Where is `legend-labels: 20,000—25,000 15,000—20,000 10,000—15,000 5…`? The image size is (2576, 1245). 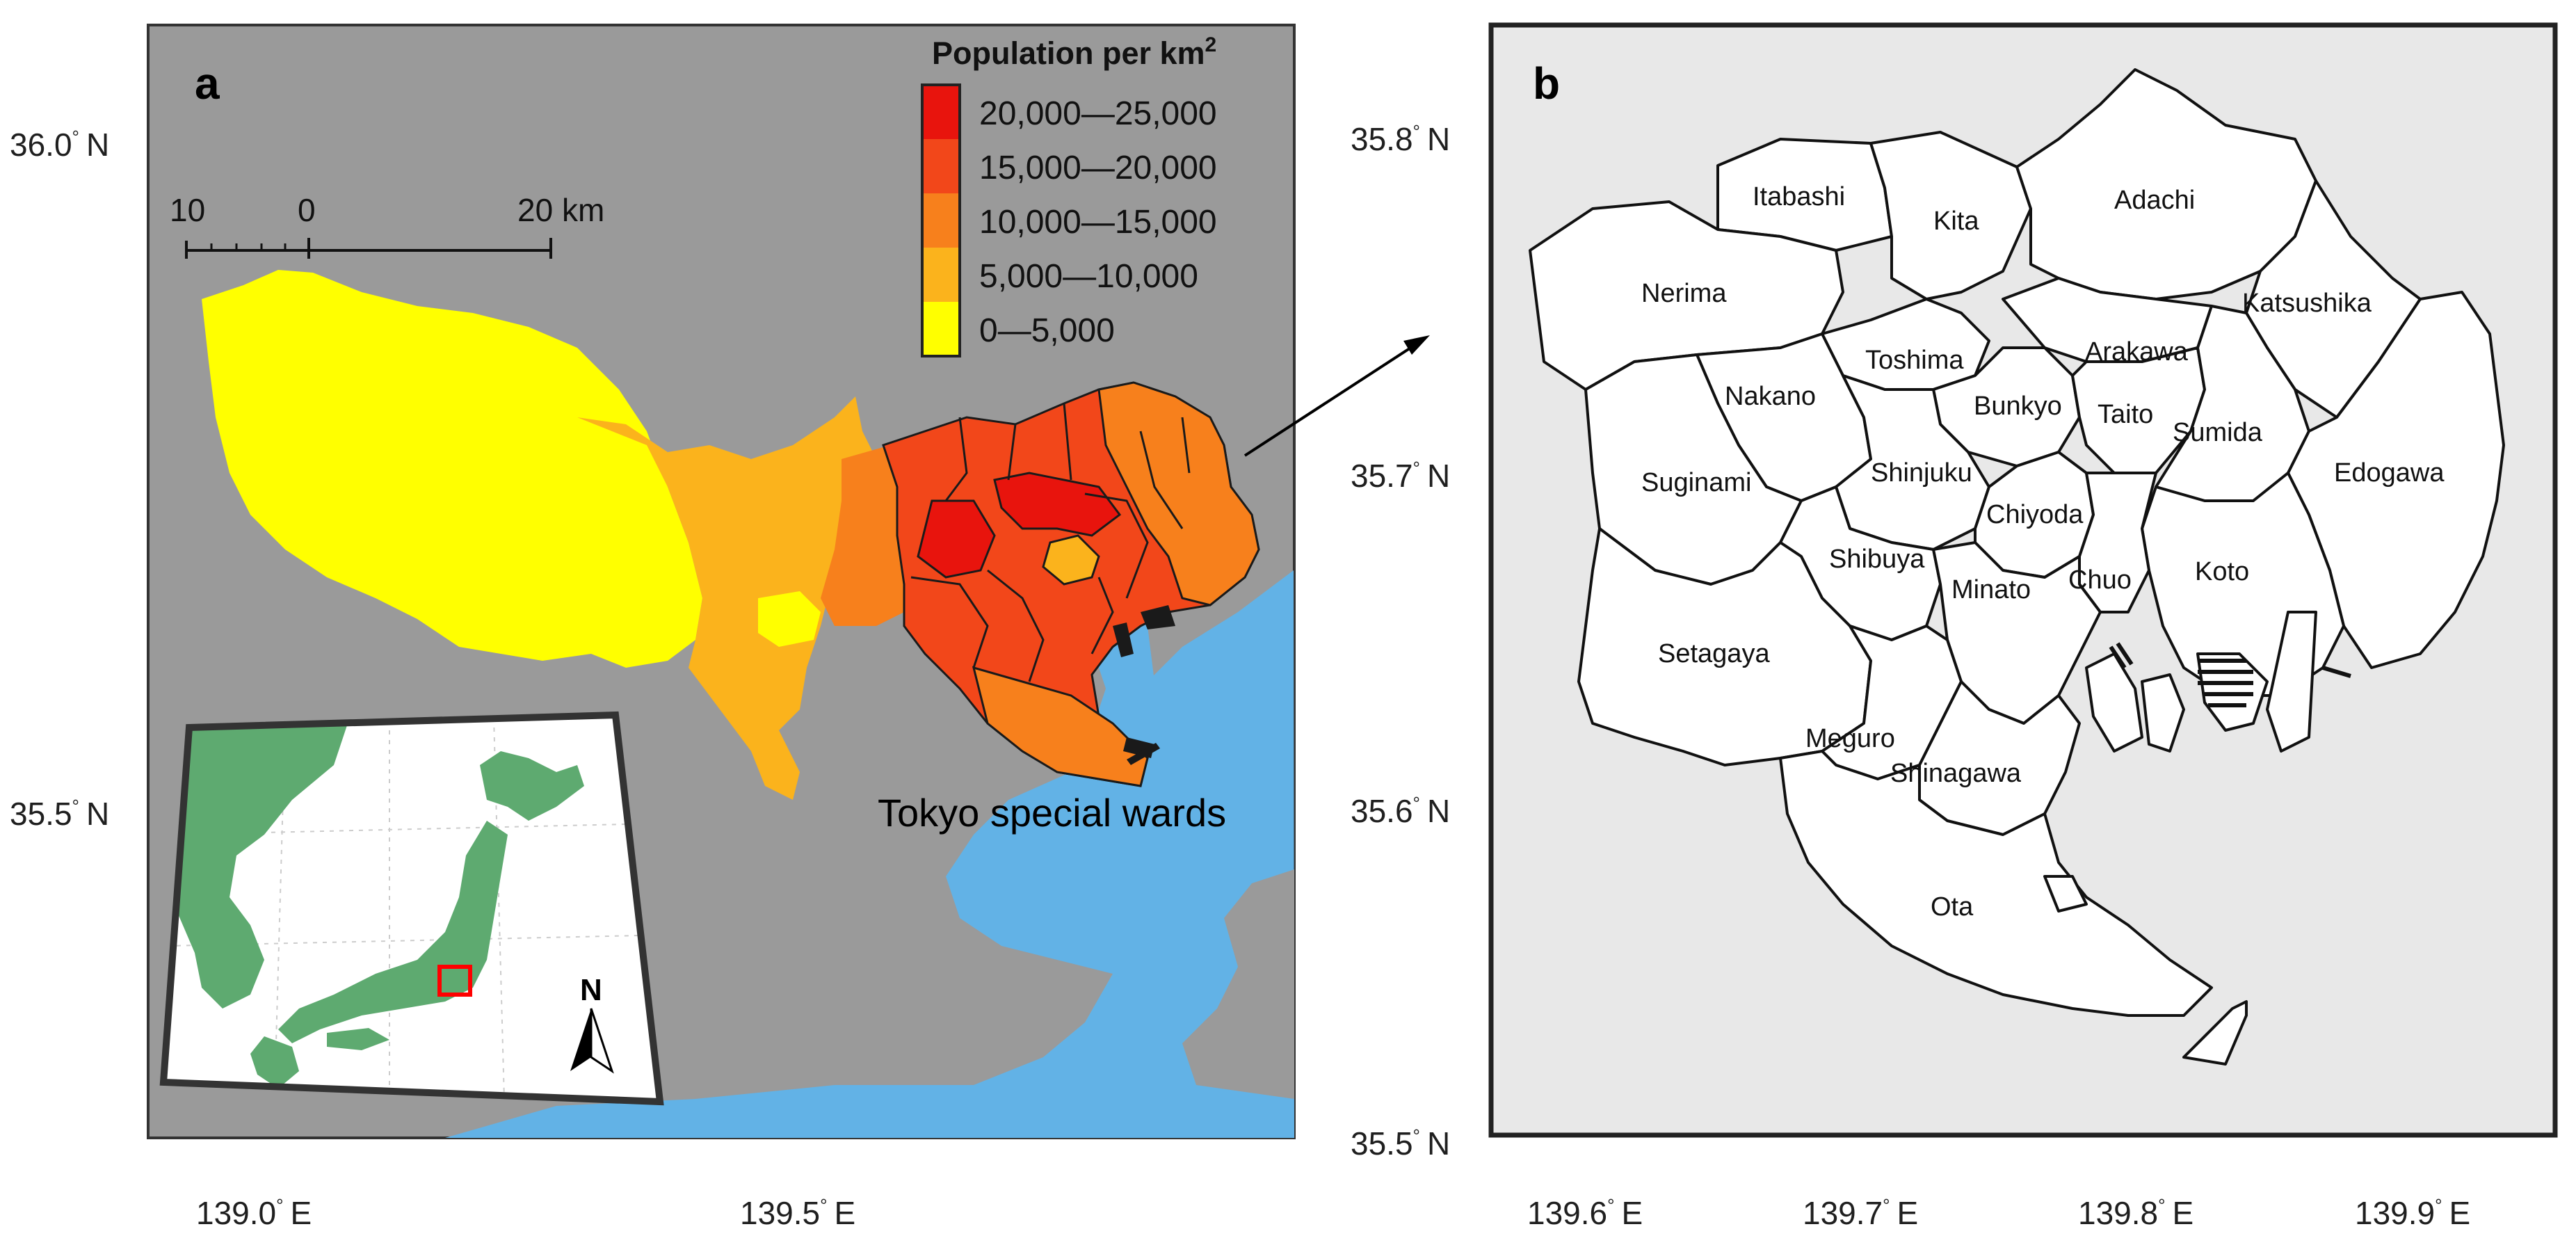
legend-labels: 20,000—25,000 15,000—20,000 10,000—15,000 5… is located at coordinates (1098, 222).